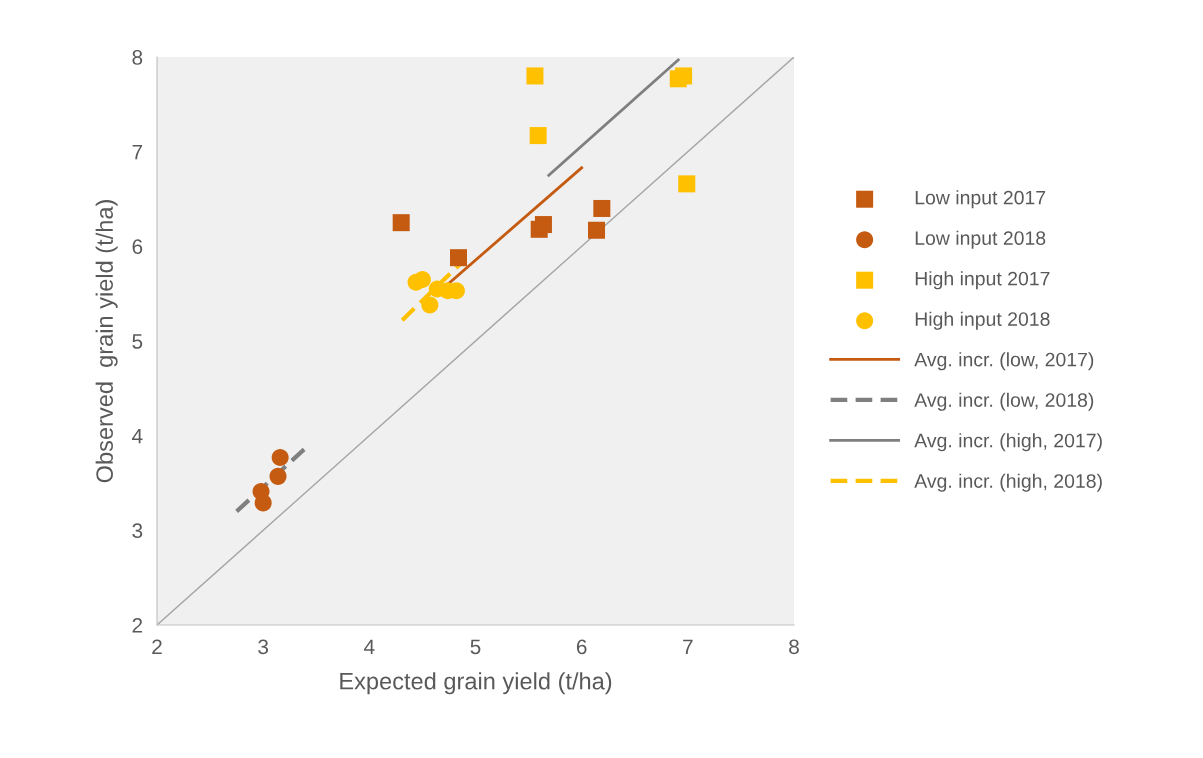  What do you see at coordinates (476, 683) in the screenshot?
I see `x-axis-title: Expected grain yield (t/ha)` at bounding box center [476, 683].